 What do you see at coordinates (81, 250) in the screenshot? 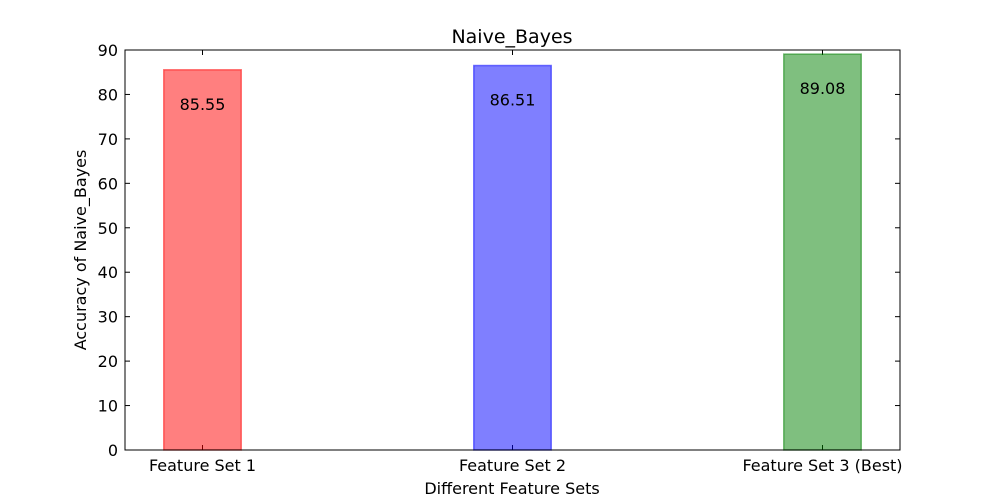
I see `y-axis-label: Accuracy of Naive_Bayes` at bounding box center [81, 250].